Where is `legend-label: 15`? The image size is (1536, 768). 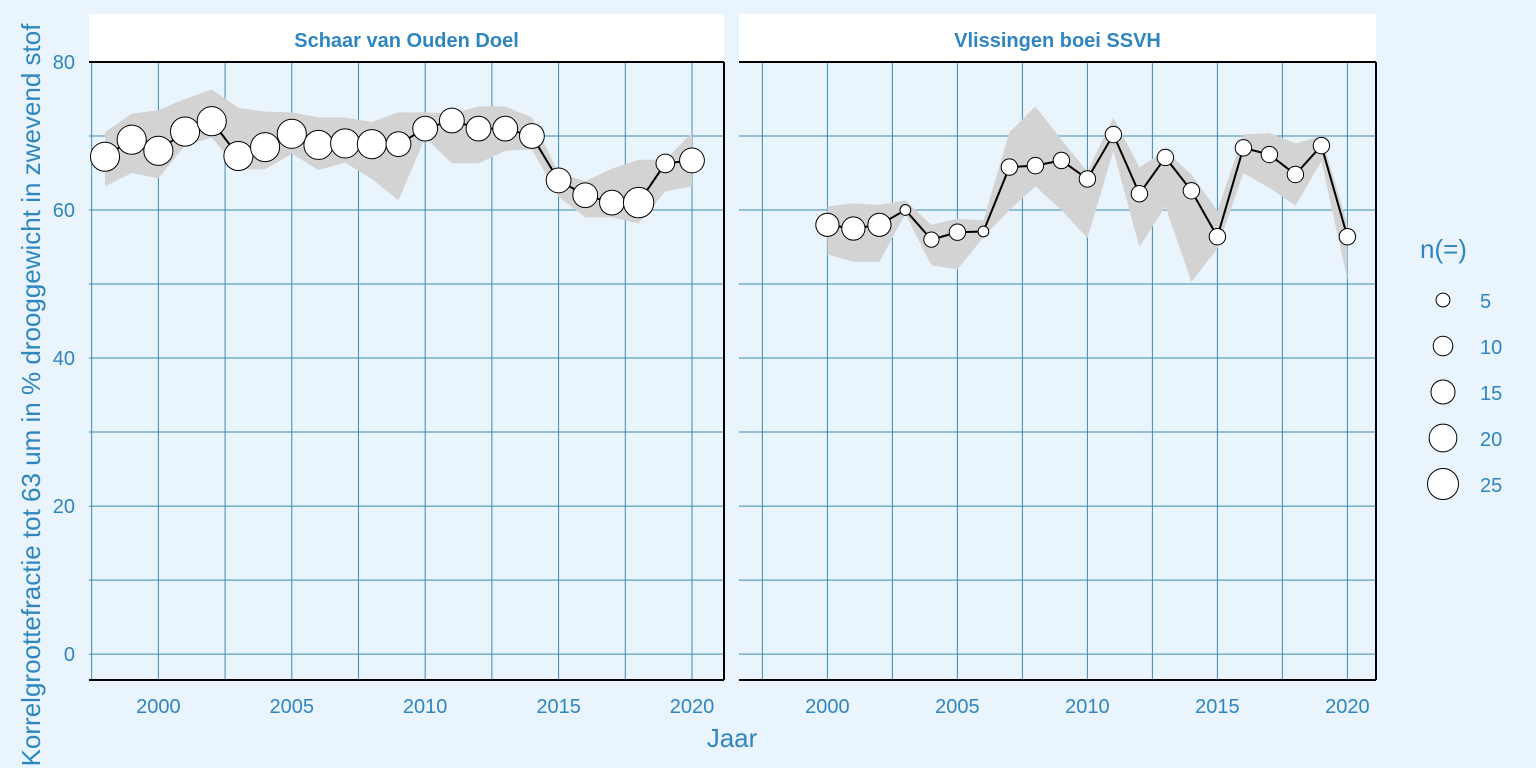 legend-label: 15 is located at coordinates (1491, 394).